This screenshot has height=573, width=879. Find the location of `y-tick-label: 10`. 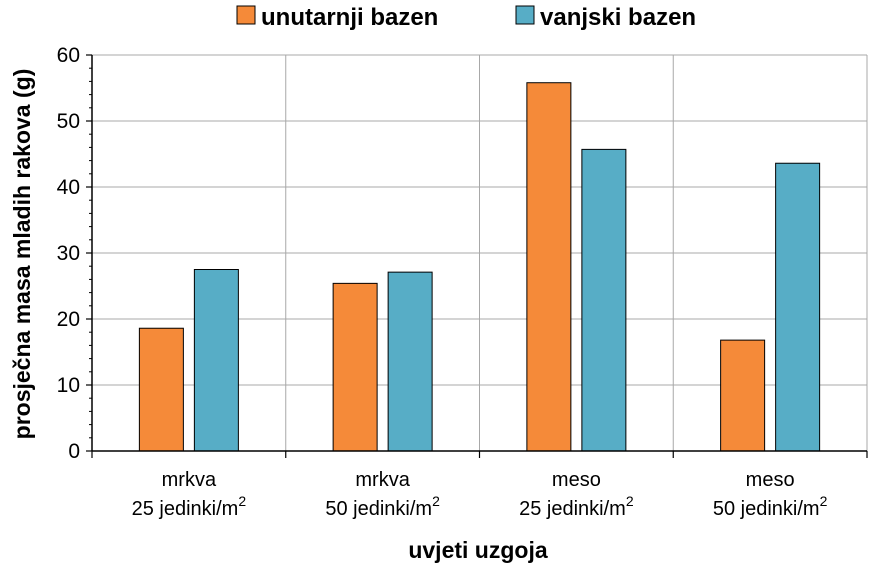

y-tick-label: 10 is located at coordinates (68, 385).